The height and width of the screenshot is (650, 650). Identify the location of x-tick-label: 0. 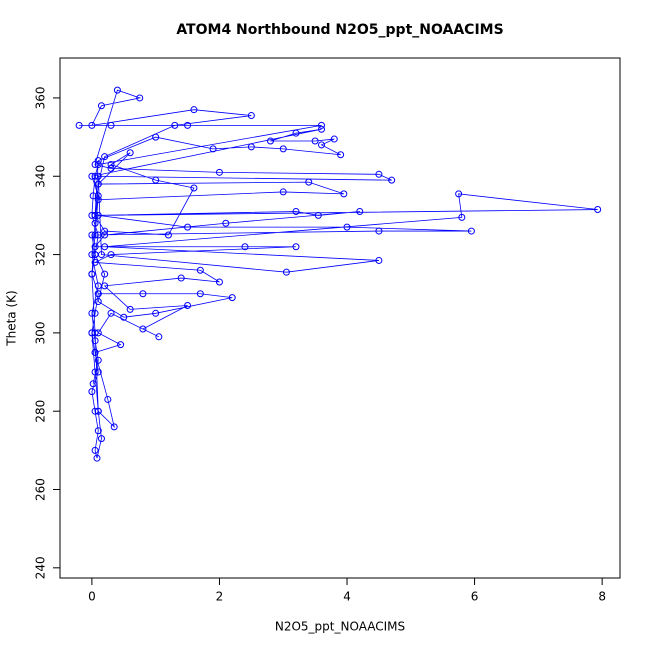
(92, 597).